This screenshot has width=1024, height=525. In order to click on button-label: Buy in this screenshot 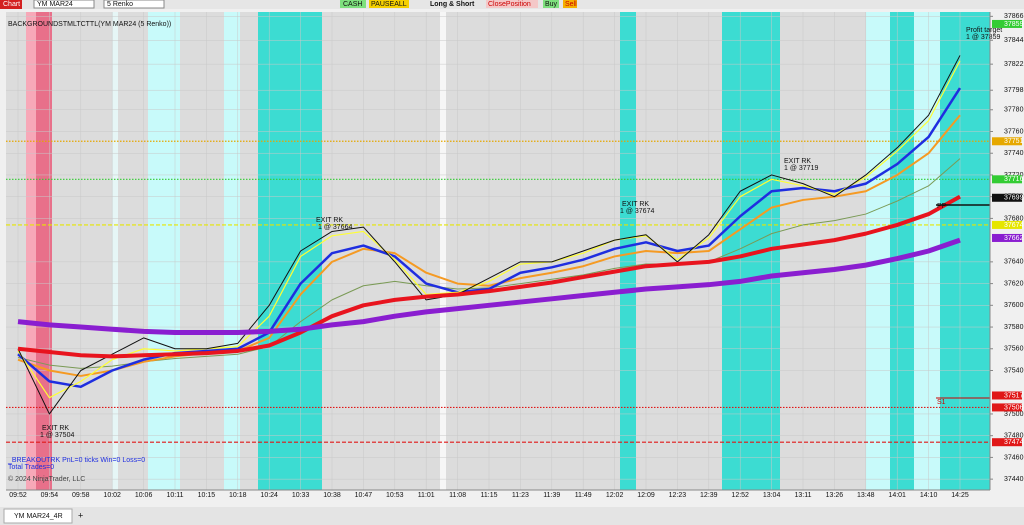, I will do `click(551, 4)`.